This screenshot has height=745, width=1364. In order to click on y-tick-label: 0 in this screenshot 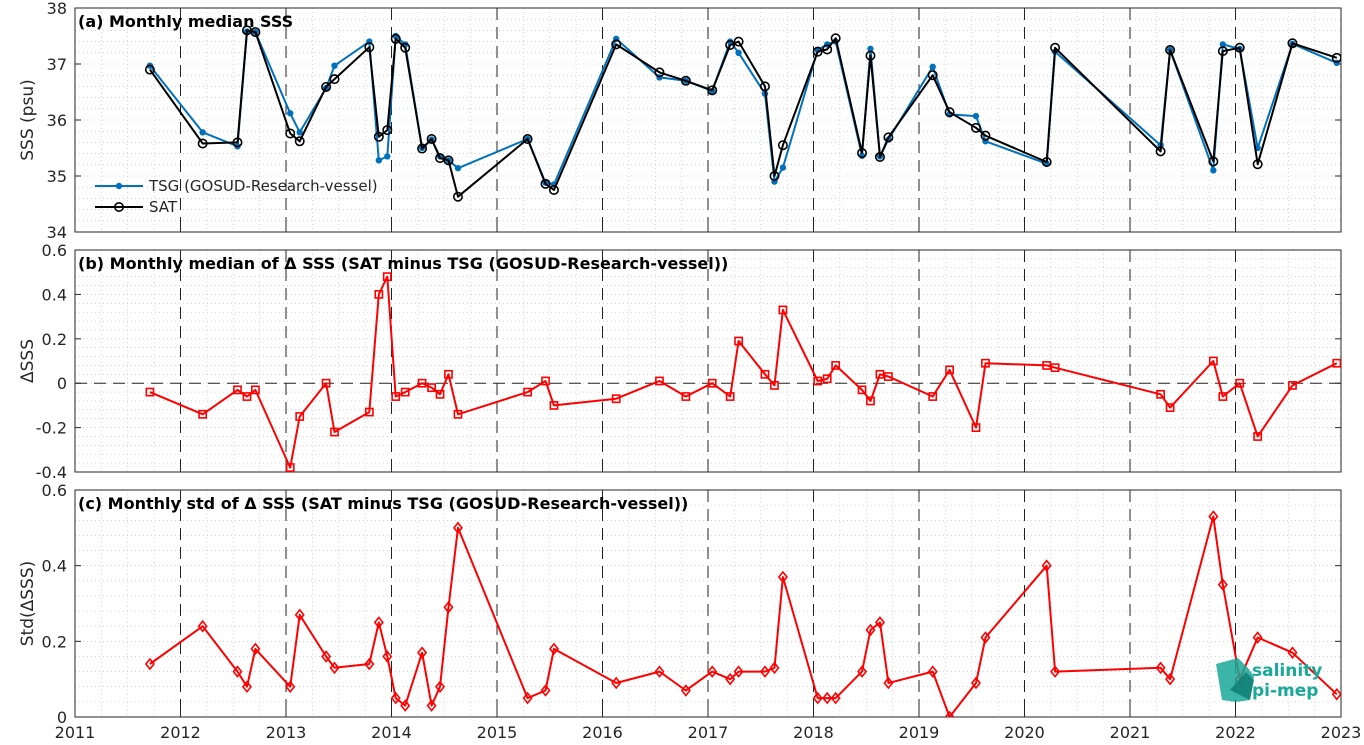, I will do `click(62, 383)`.